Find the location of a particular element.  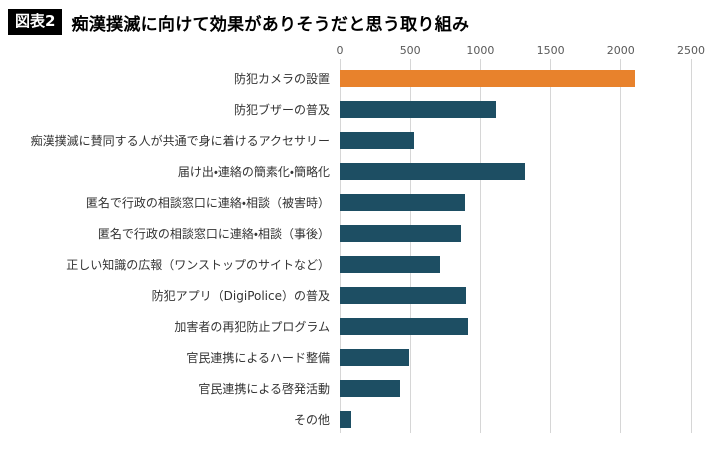

bar-row: 痴漢撲滅に賛同する人が共通で身に着けるアクセサリー is located at coordinates (345, 140).